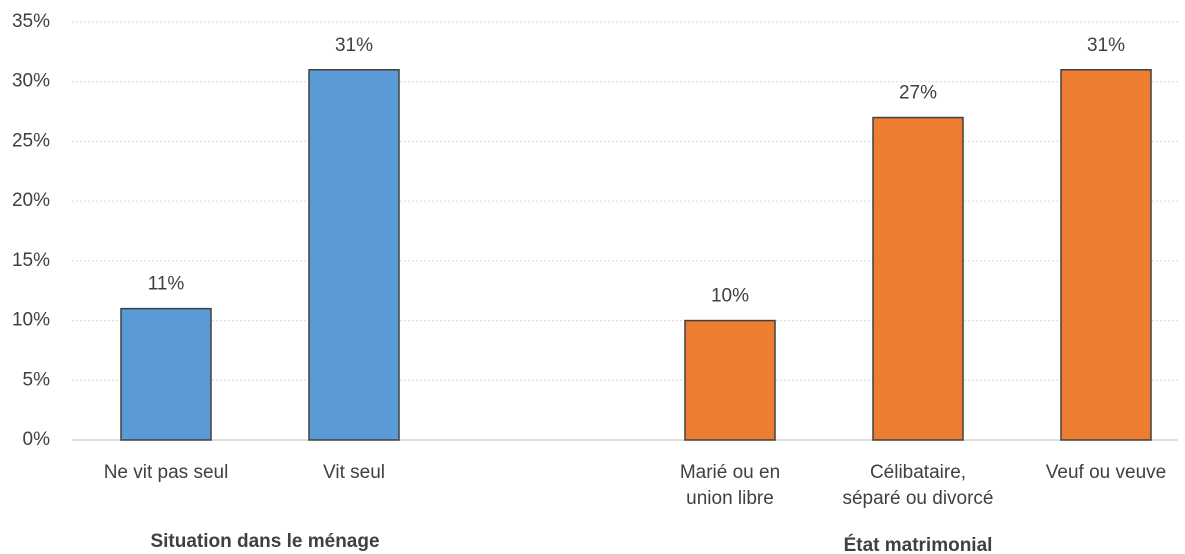  What do you see at coordinates (31, 81) in the screenshot?
I see `y-tick-label: 30%` at bounding box center [31, 81].